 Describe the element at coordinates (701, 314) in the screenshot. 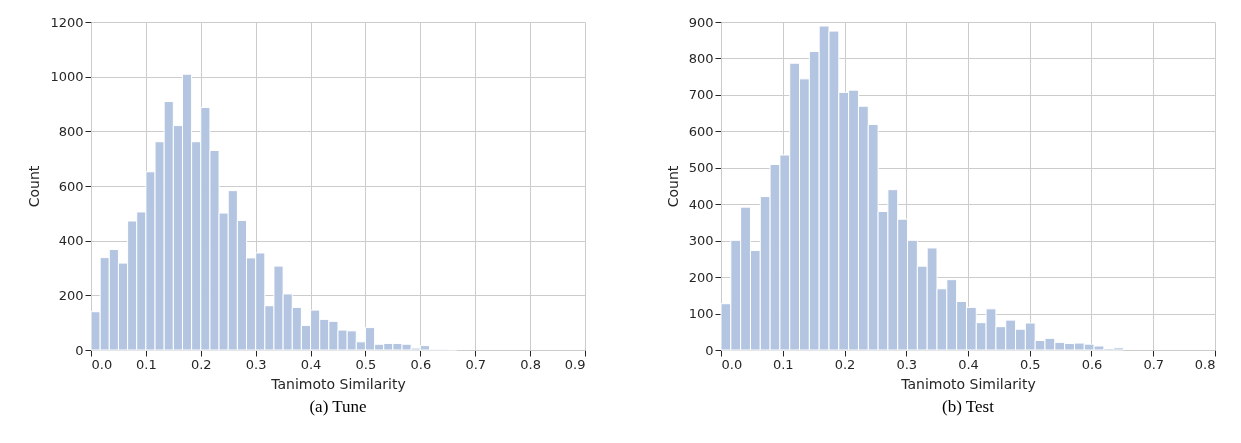

I see `y-tick-label: 100` at that location.